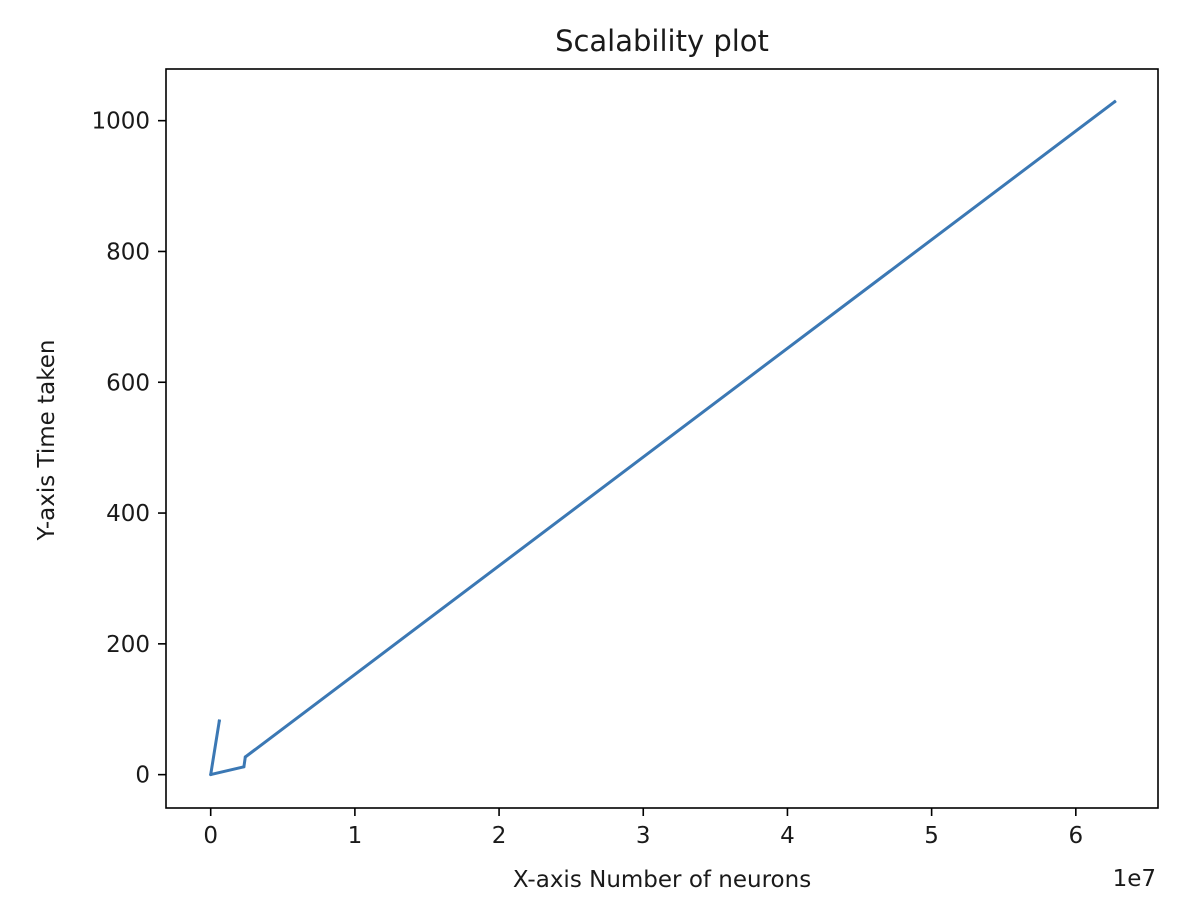 This screenshot has width=1194, height=923. What do you see at coordinates (355, 836) in the screenshot?
I see `x-tick-label: 1` at bounding box center [355, 836].